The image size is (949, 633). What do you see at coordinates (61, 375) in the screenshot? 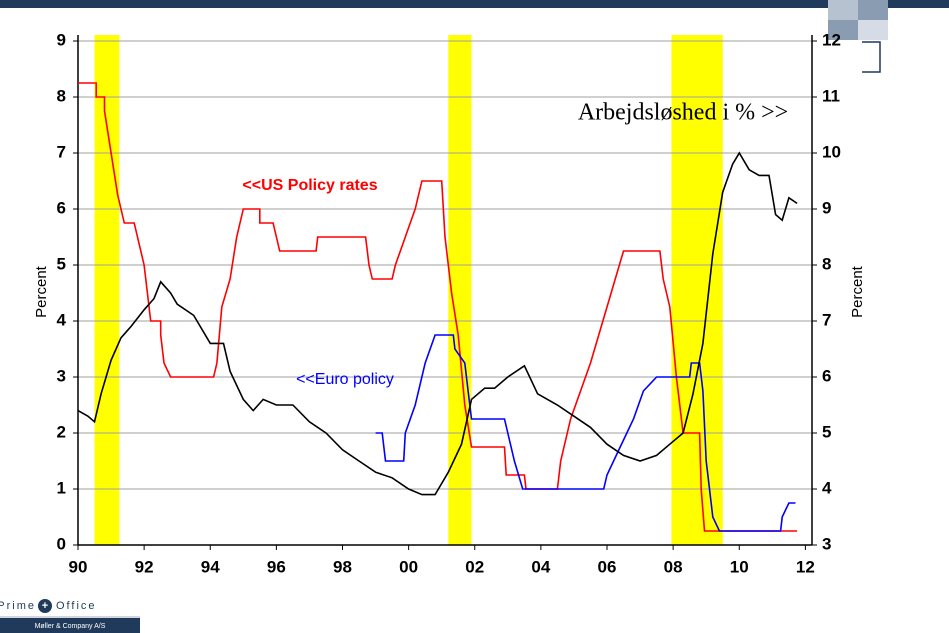
I see `y-tick-label: 3` at bounding box center [61, 375].